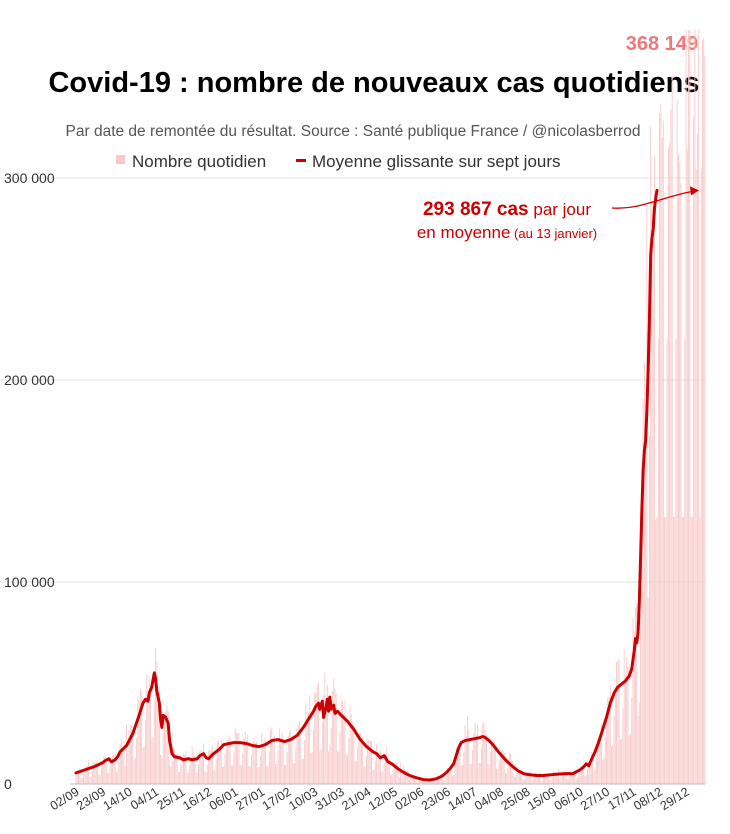 This screenshot has width=730, height=834. Describe the element at coordinates (29, 481) in the screenshot. I see `y-axis-ticks: 0 100 000 200 000 300 000` at that location.